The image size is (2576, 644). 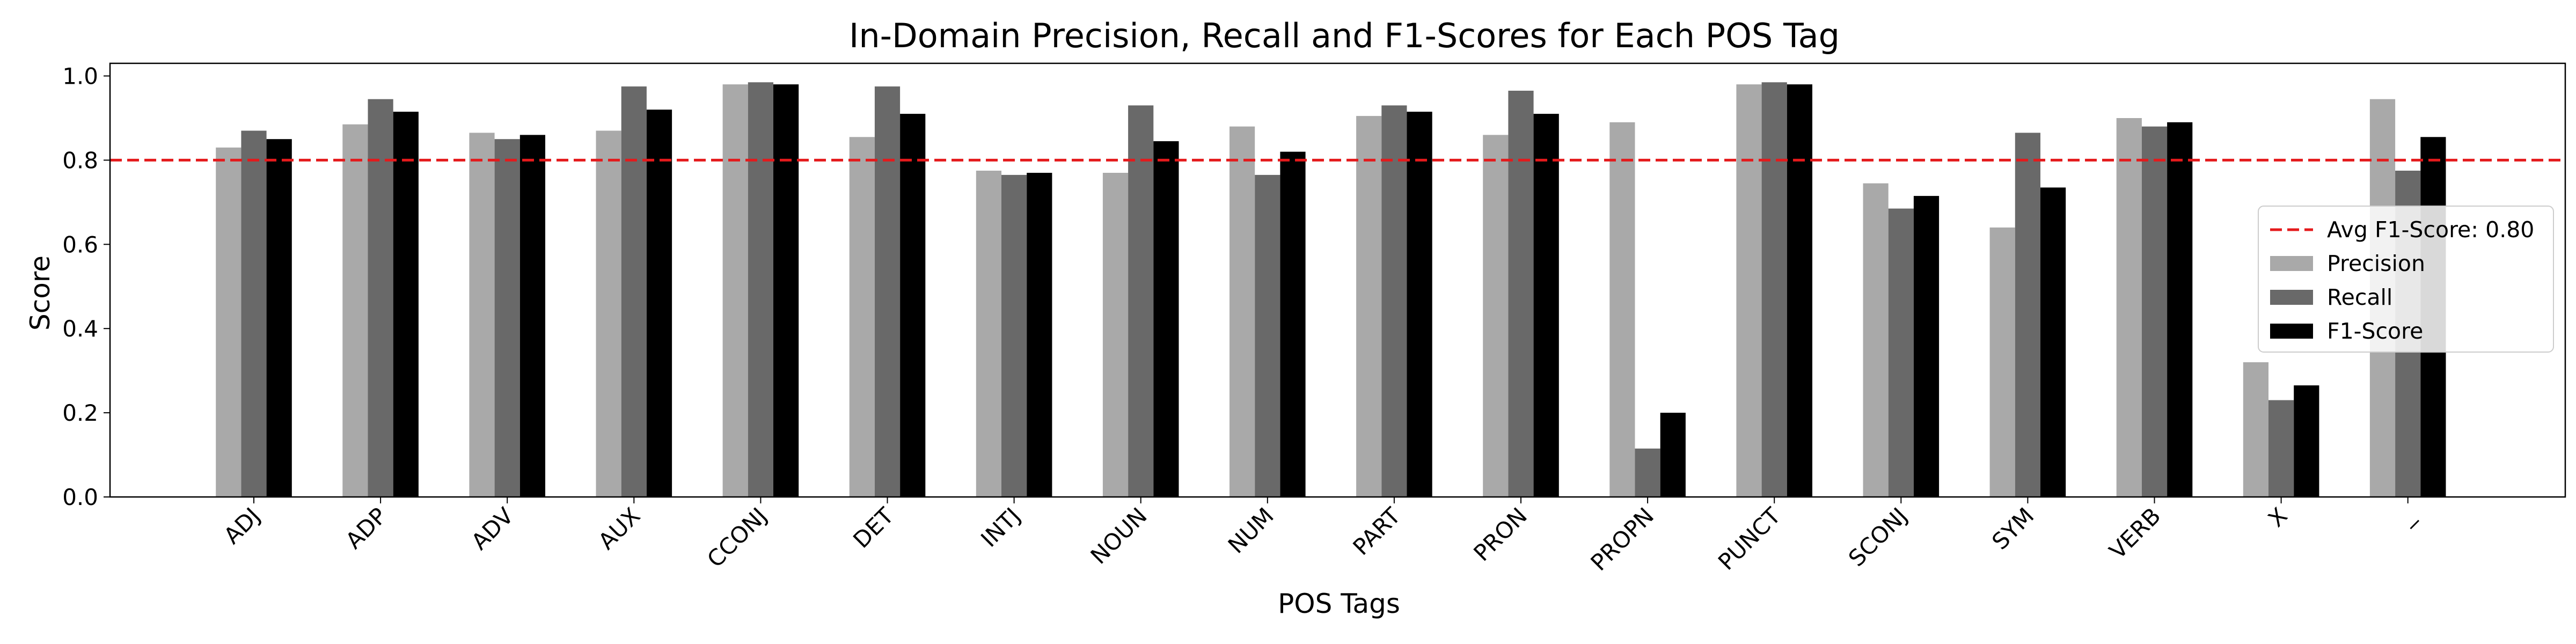 I want to click on y-tick-label: 1.0, so click(x=80, y=76).